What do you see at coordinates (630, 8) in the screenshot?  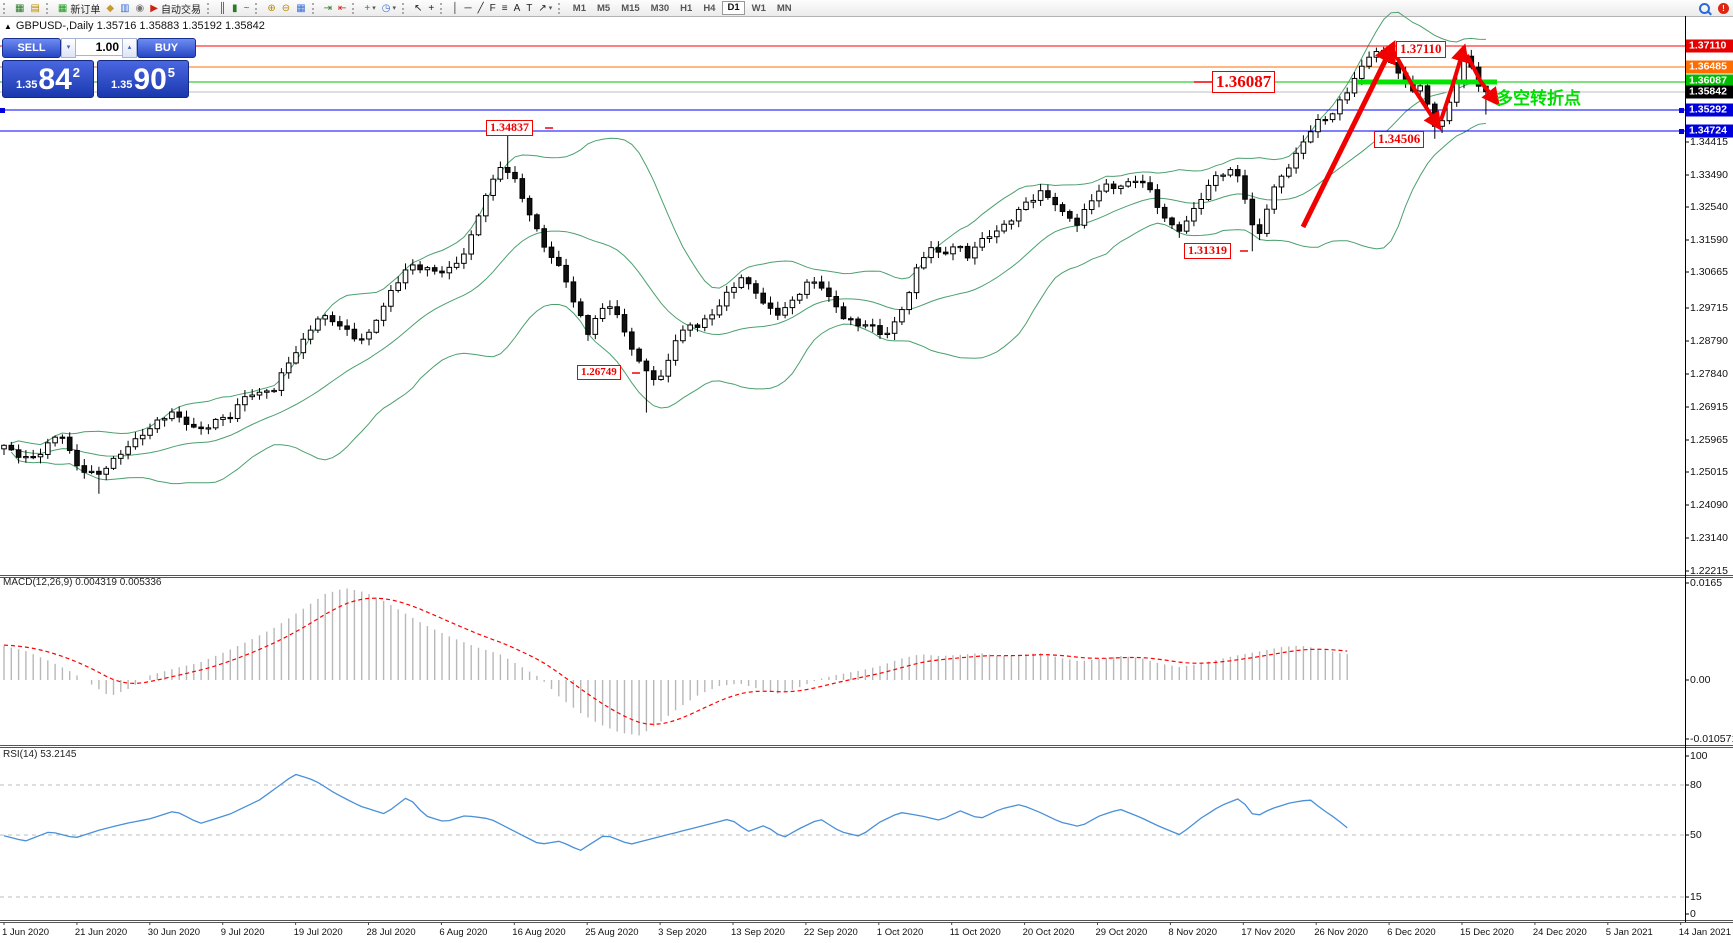 I see `timeframe-m15: M15` at bounding box center [630, 8].